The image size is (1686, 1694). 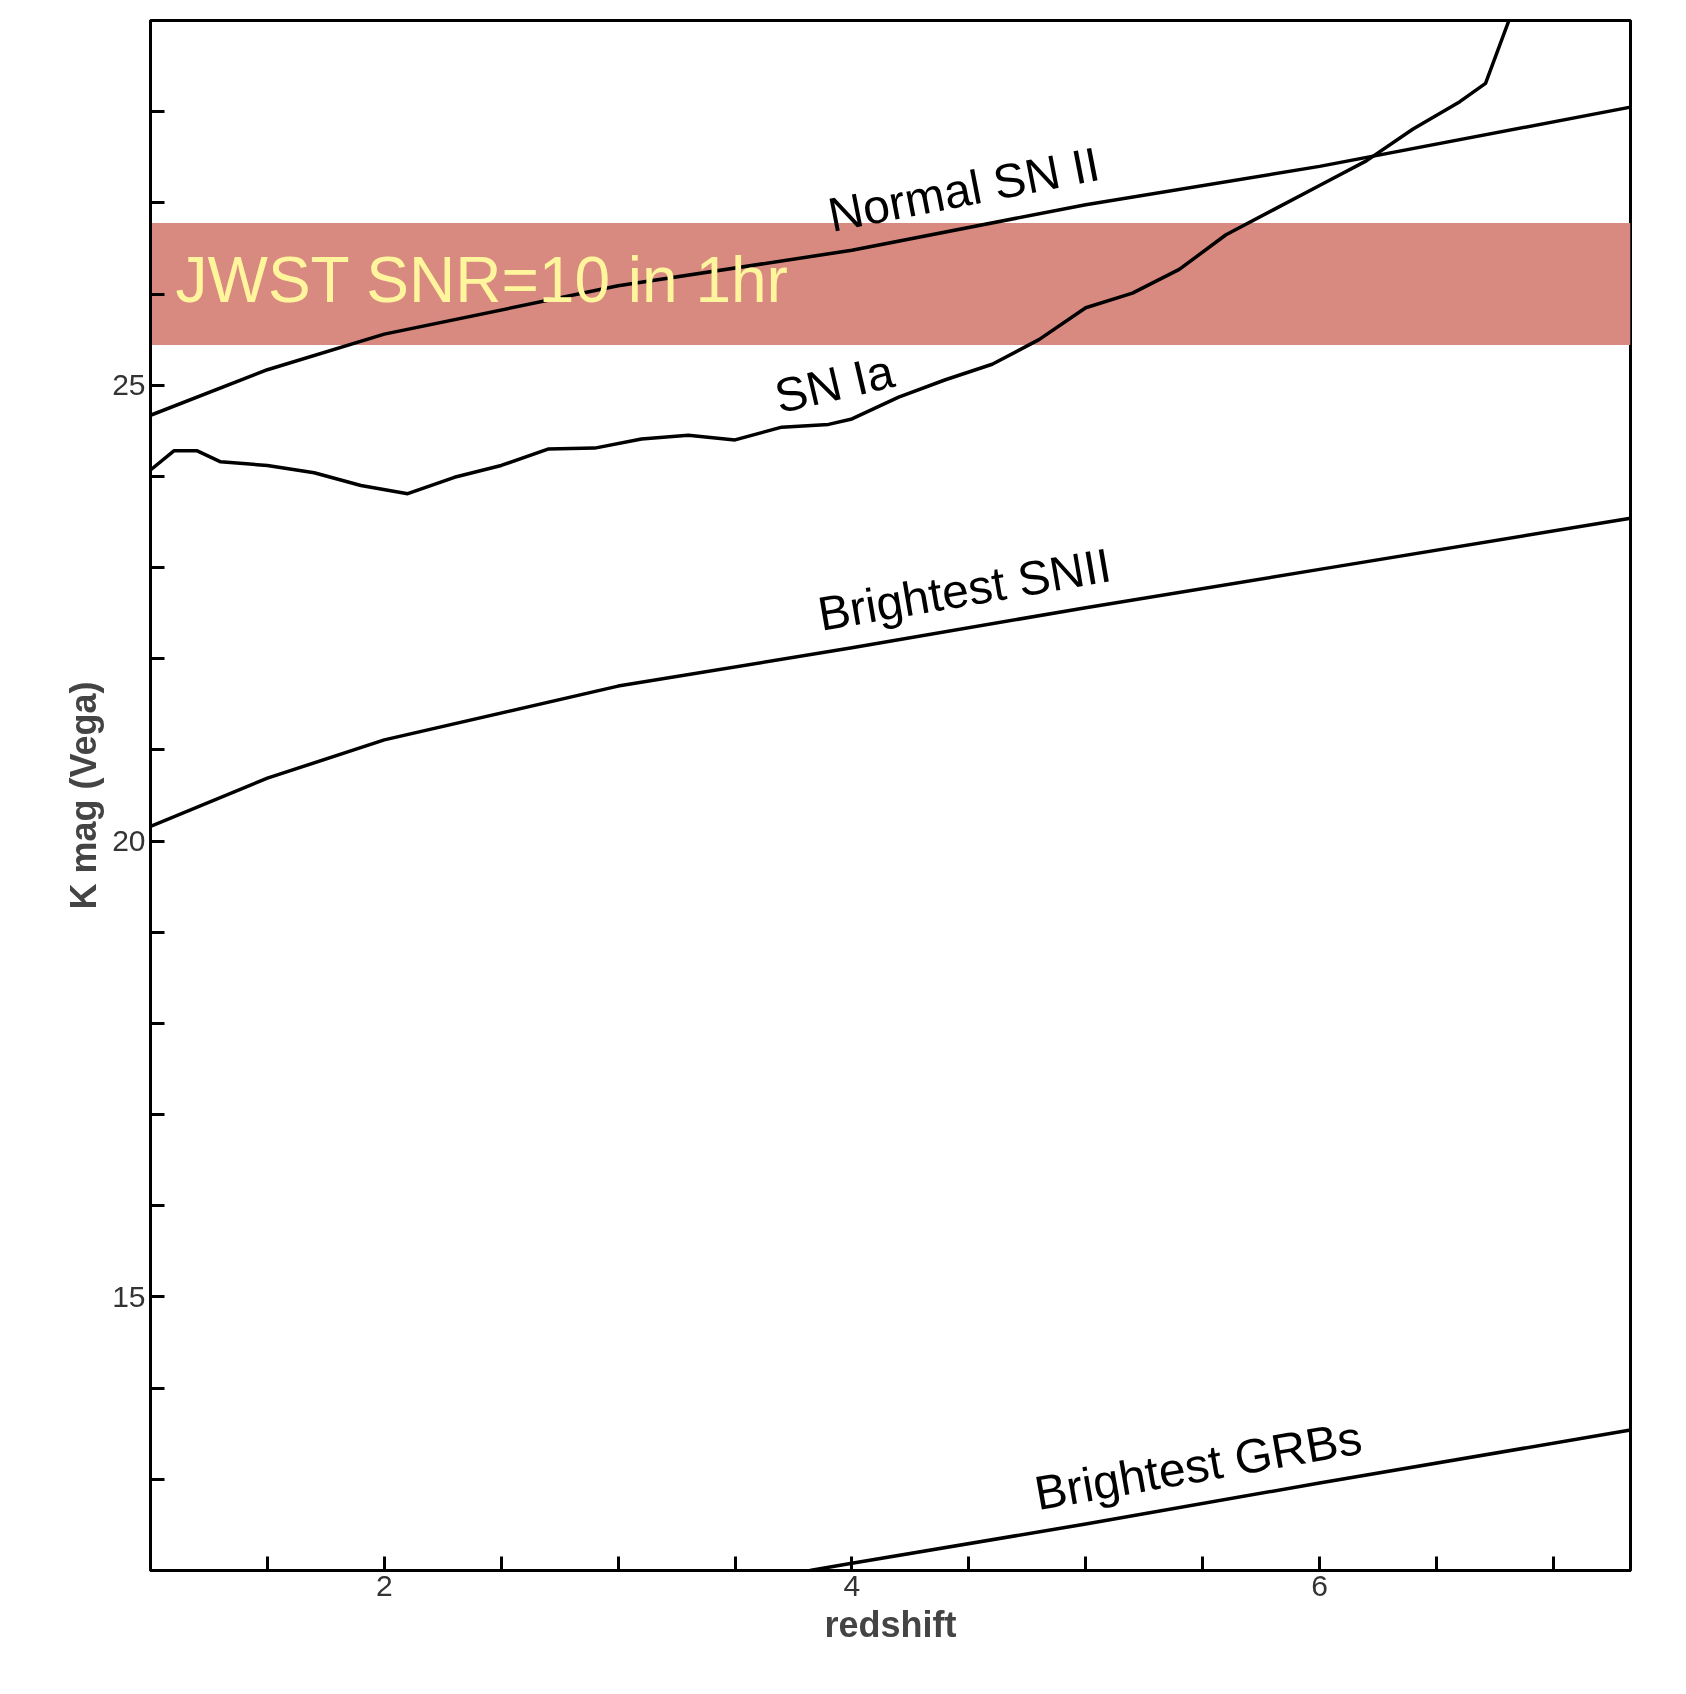 I want to click on y-tick-label: 20, so click(x=129, y=841).